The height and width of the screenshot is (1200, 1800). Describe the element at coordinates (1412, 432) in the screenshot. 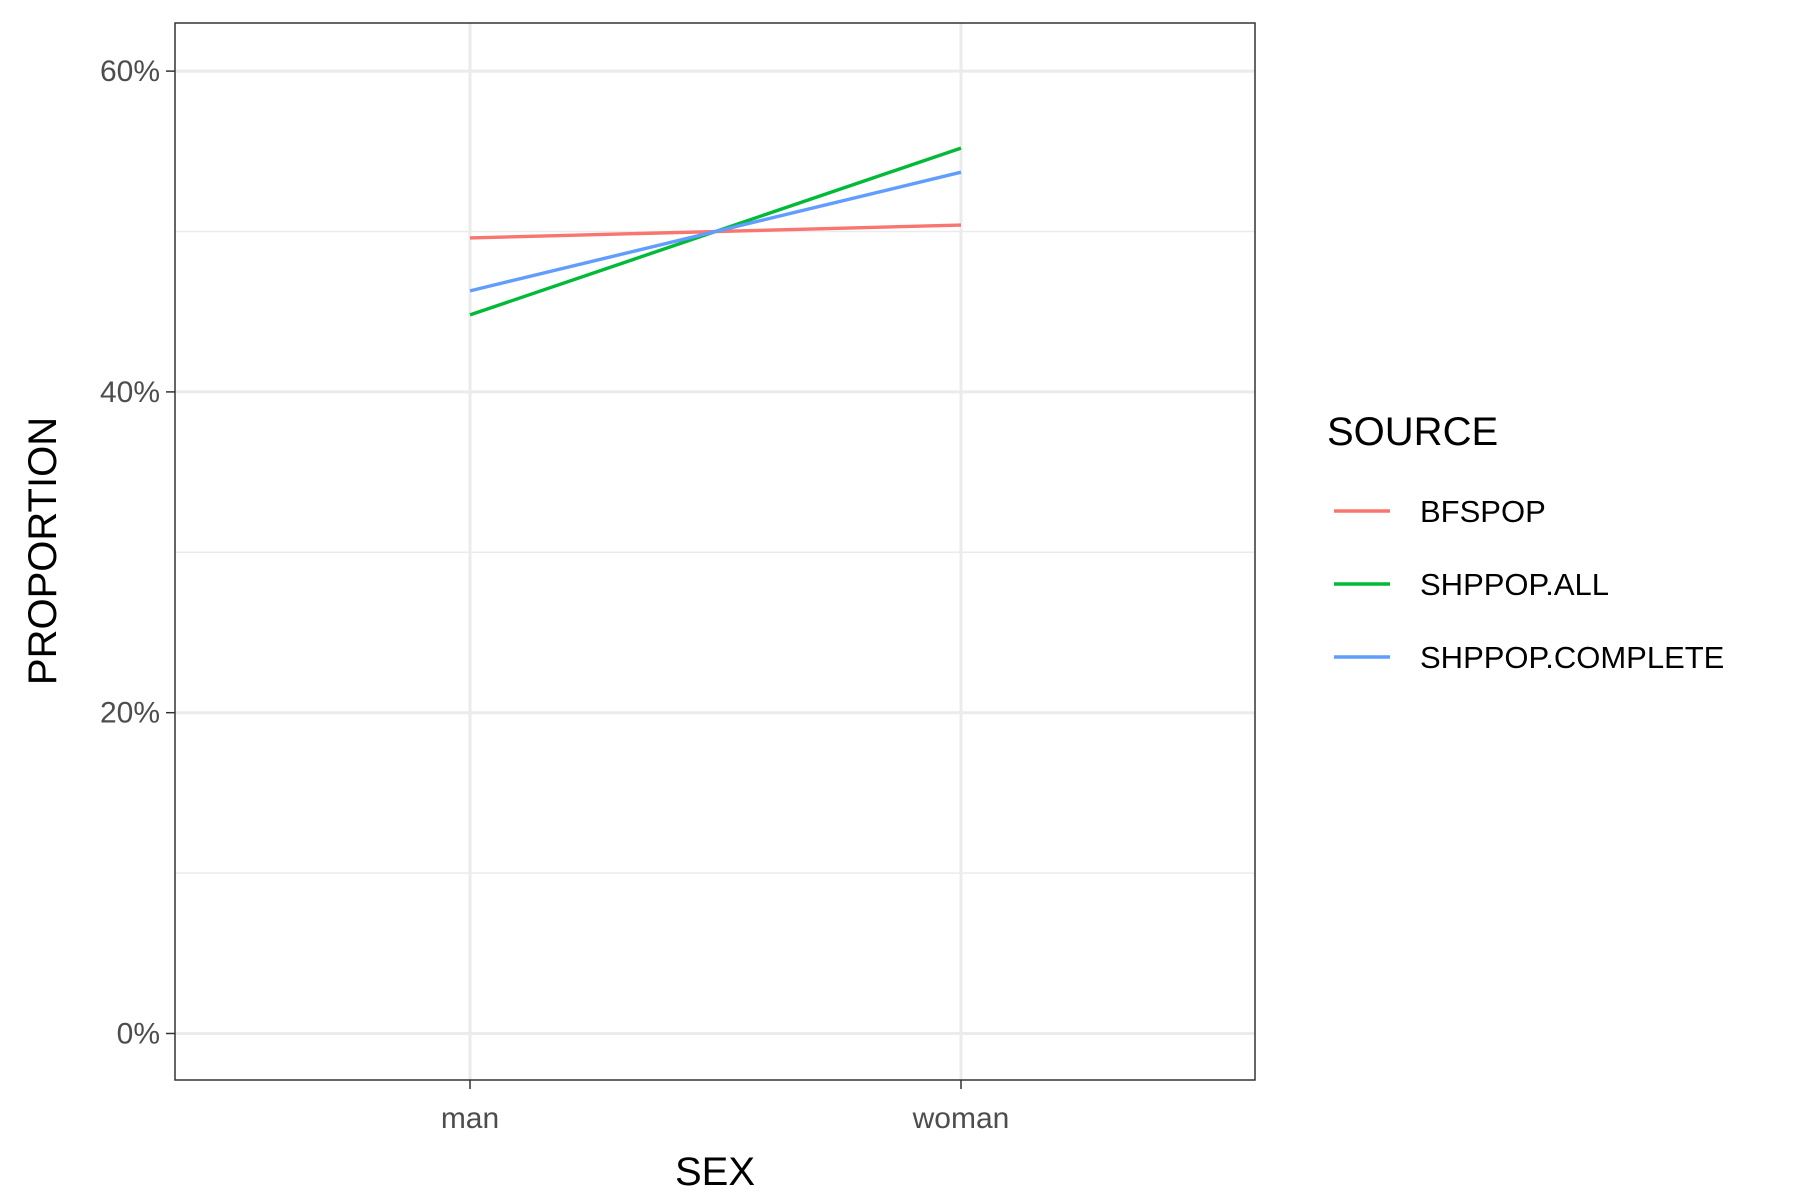

I see `legend-title: SOURCE` at that location.